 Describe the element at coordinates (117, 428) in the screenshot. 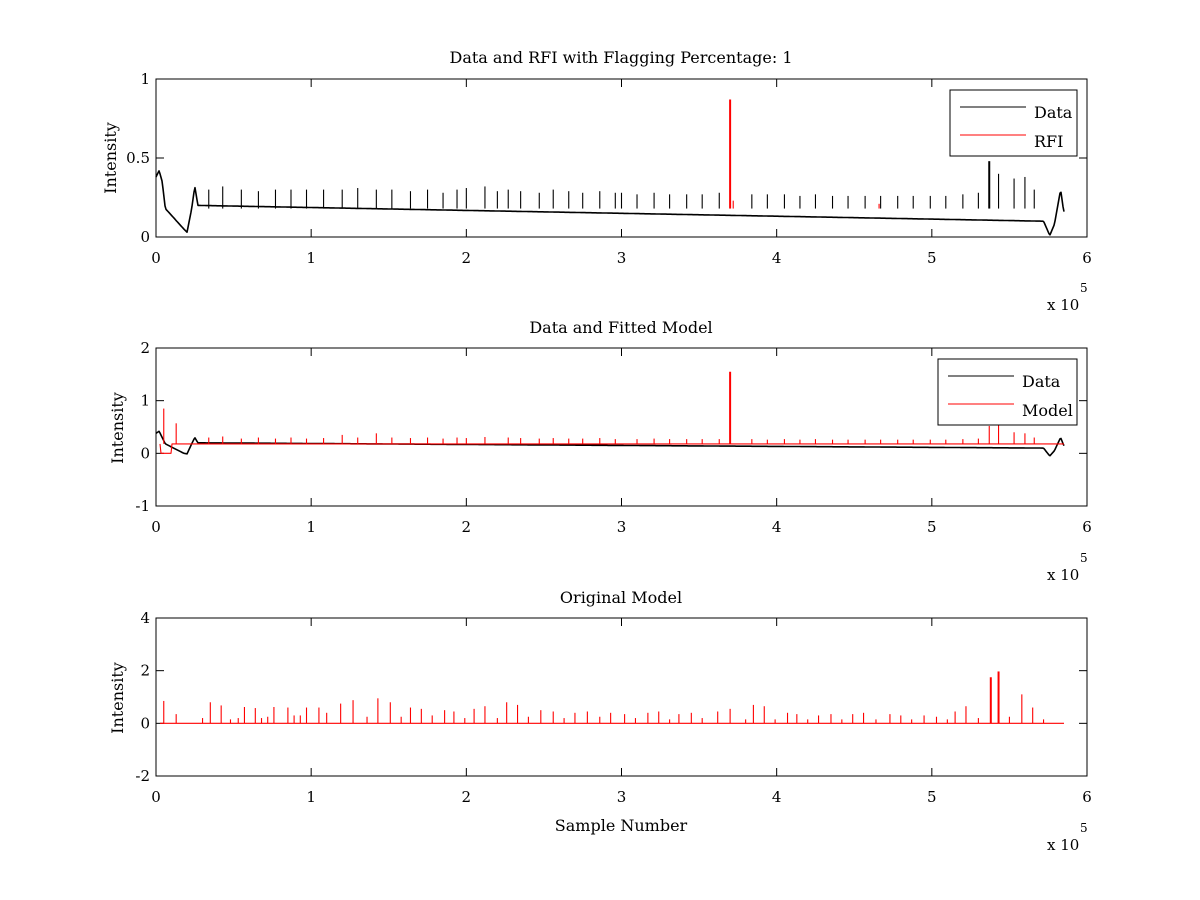

I see `panel-2-ylabel: Intensity` at that location.